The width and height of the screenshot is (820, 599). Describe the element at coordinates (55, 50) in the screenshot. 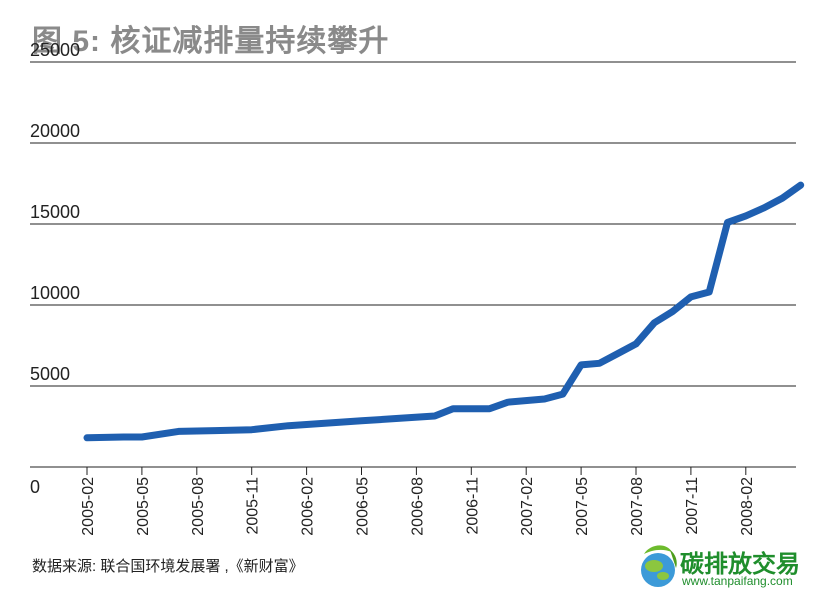

I see `y-tick-label: 25000` at that location.